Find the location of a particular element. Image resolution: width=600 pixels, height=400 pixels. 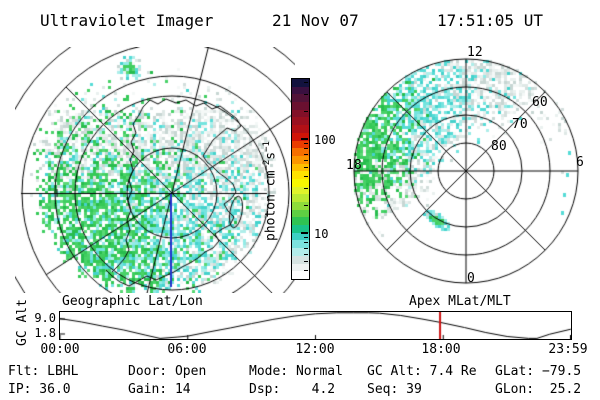

status-door: Door: Open is located at coordinates (167, 371).